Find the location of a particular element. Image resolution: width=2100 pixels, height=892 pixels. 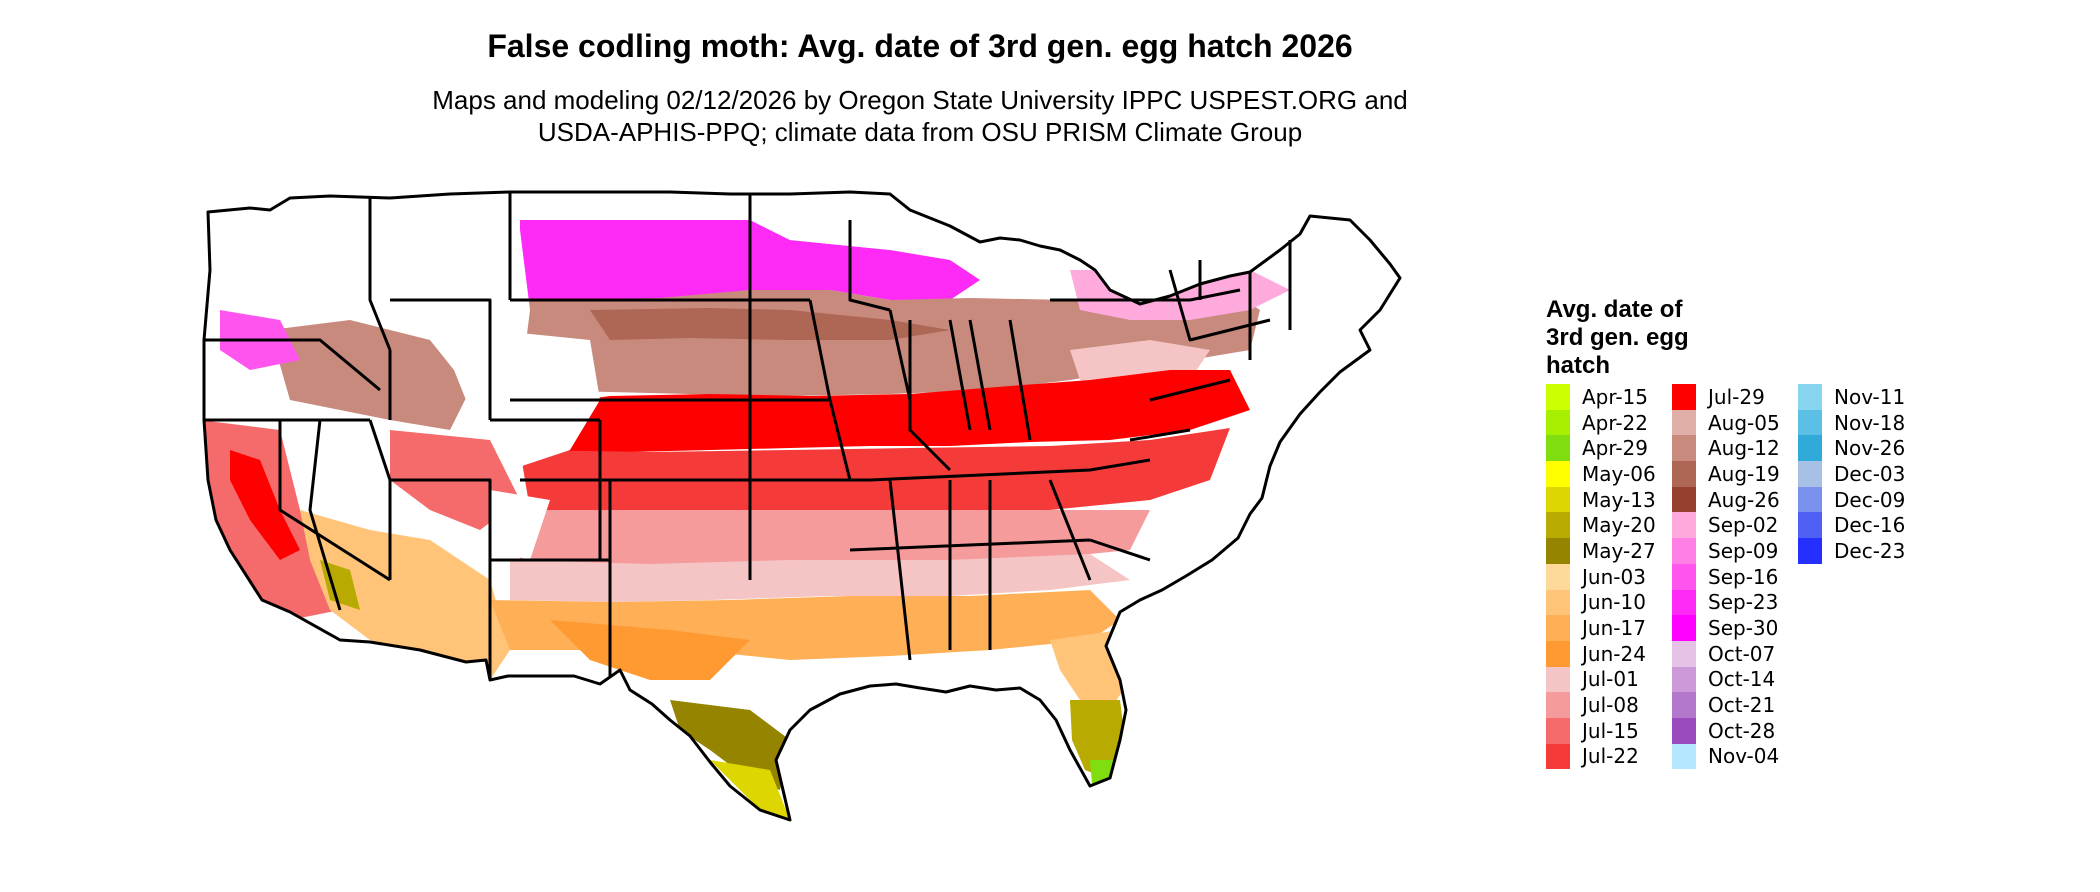

legend-label: May-20 is located at coordinates (1619, 525).